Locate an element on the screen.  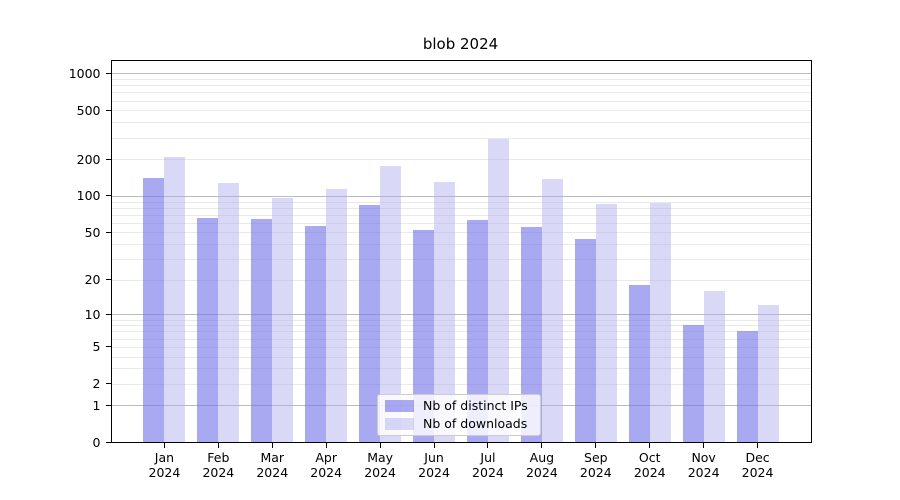
x-tick-jun-2024 is located at coordinates (434, 445).